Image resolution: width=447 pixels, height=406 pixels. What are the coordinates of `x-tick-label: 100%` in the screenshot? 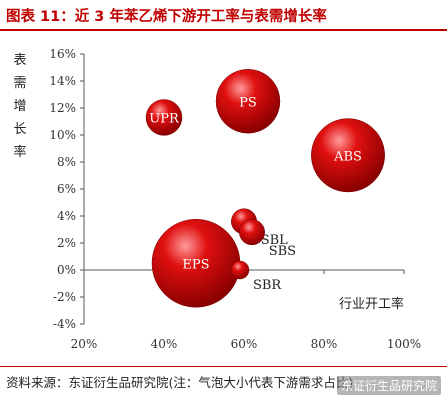 It's located at (404, 344).